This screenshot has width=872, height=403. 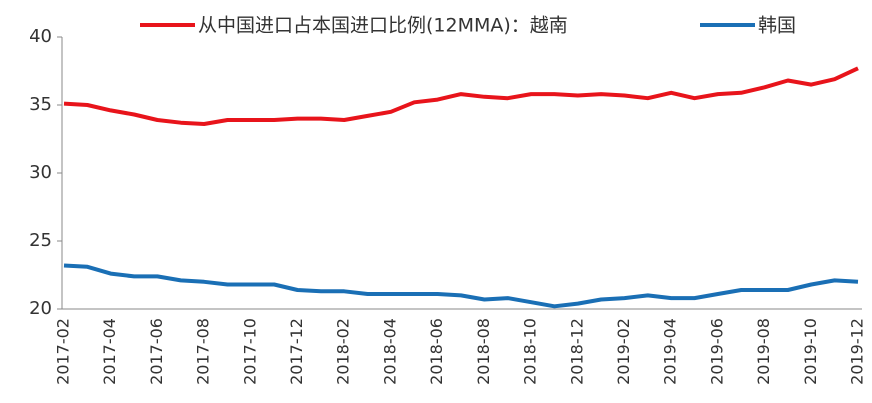 What do you see at coordinates (203, 351) in the screenshot?
I see `x-tick-label: 2017-08` at bounding box center [203, 351].